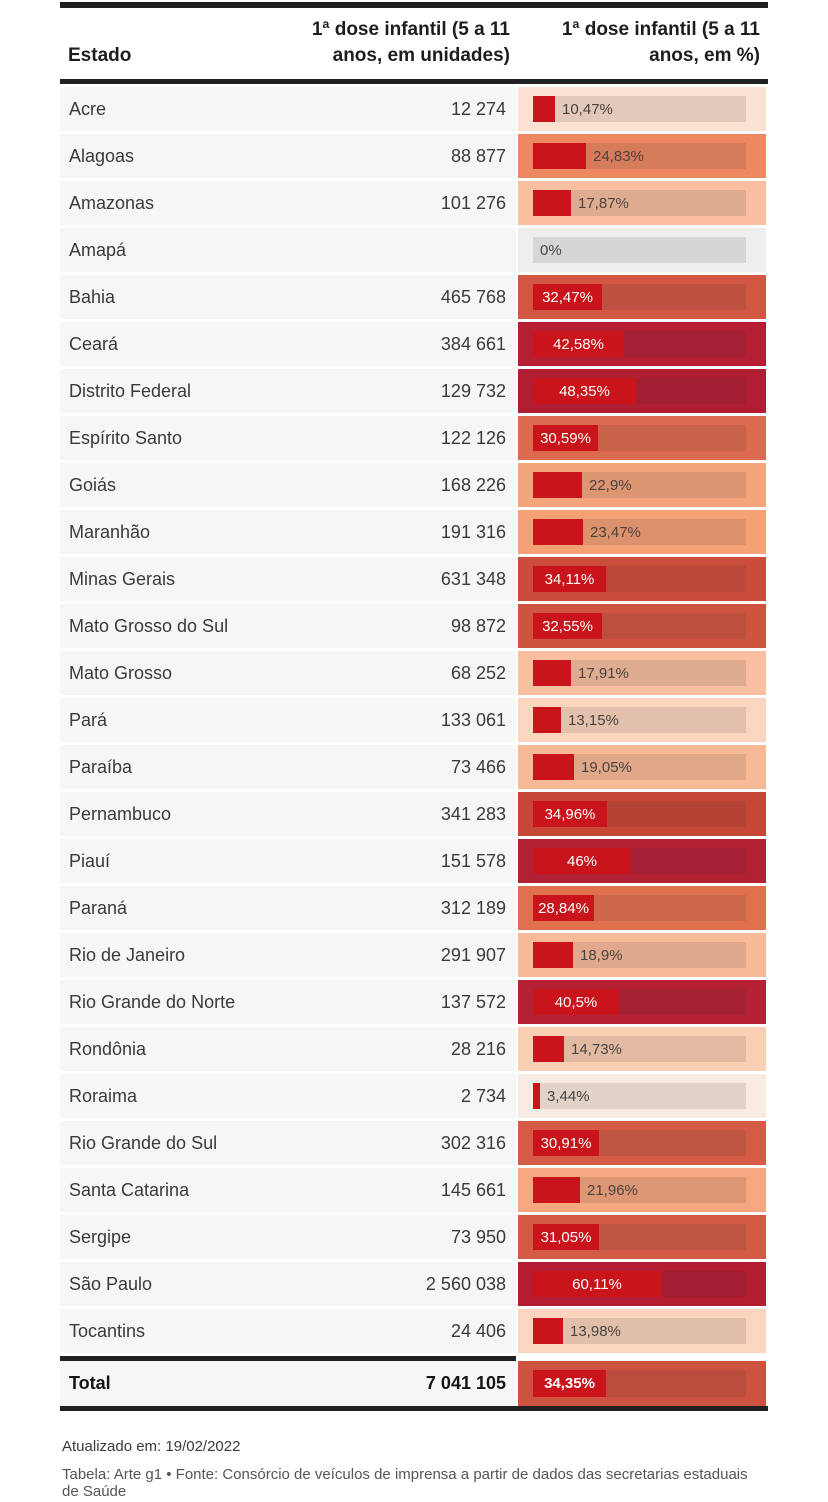 The image size is (828, 1502). I want to click on pct-label: 13,15%, so click(593, 720).